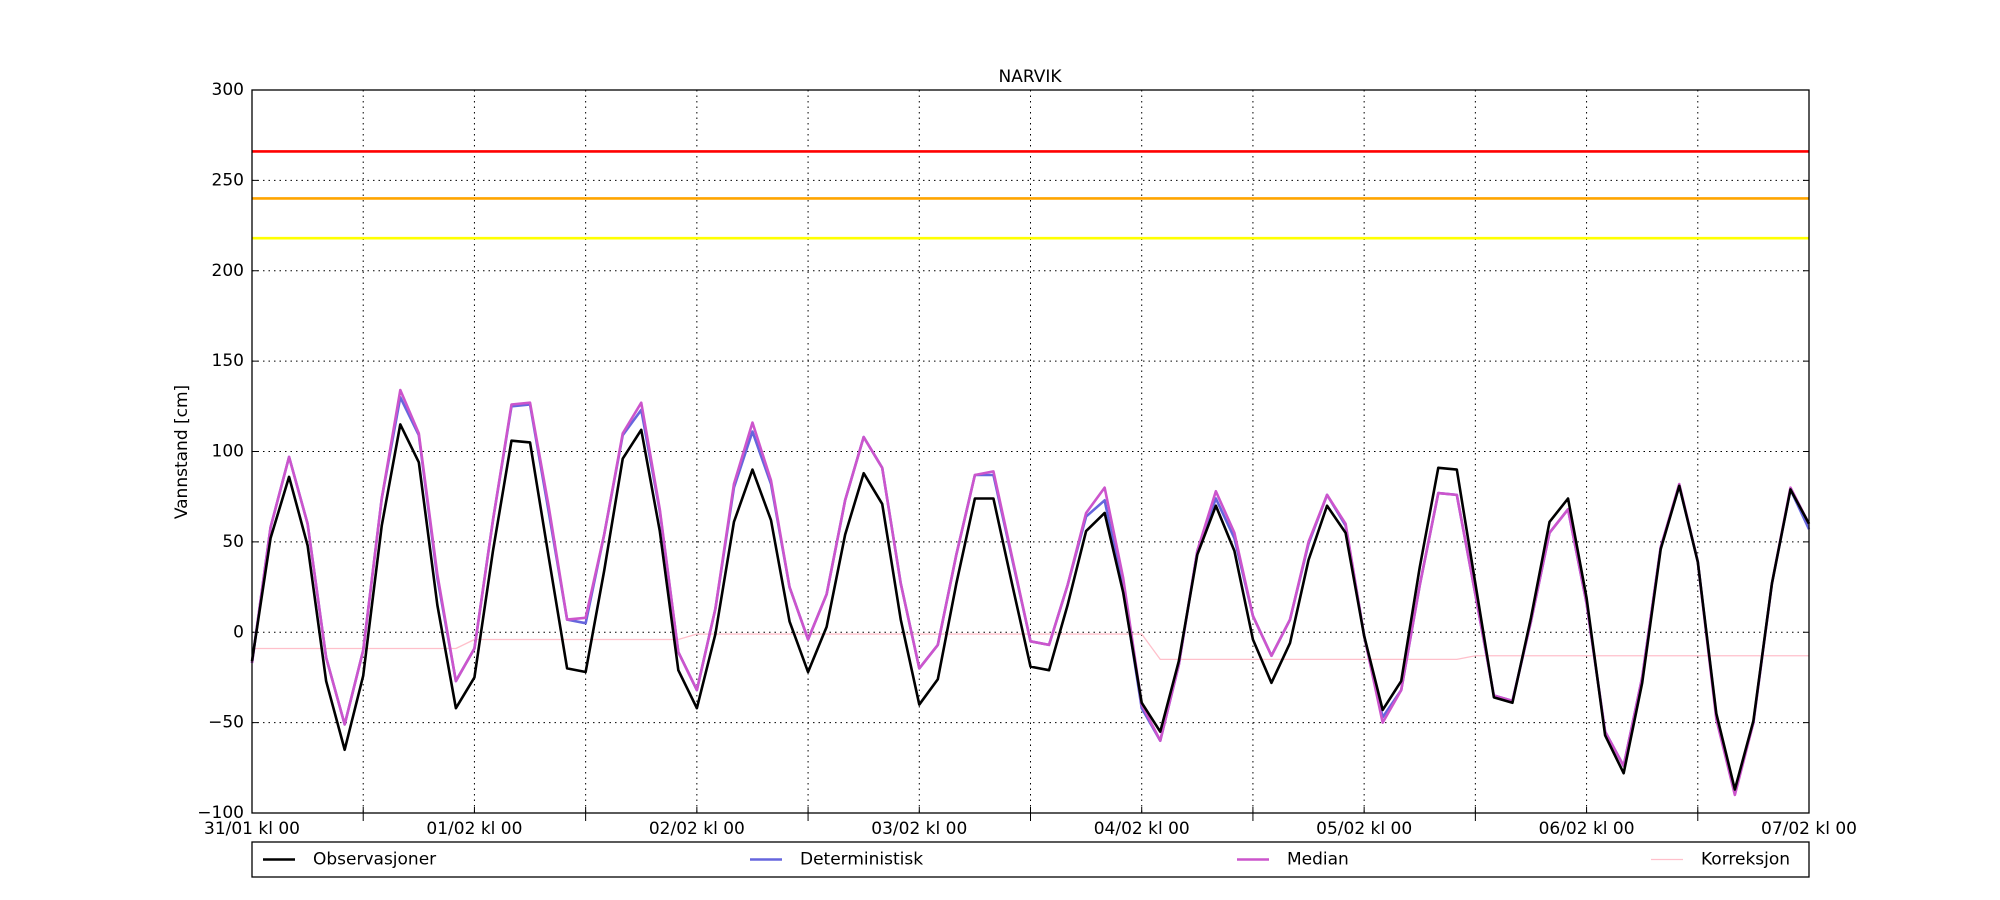 The height and width of the screenshot is (900, 2000). I want to click on series-line, so click(1030, 647).